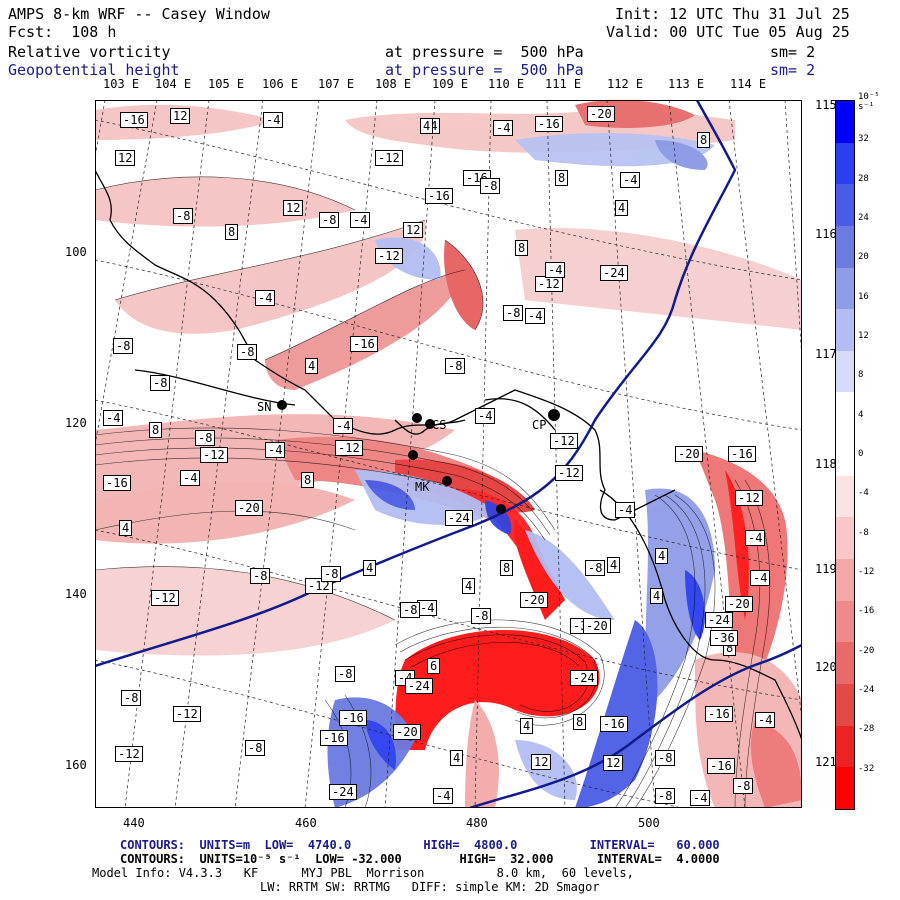 The image size is (900, 900). What do you see at coordinates (484, 70) in the screenshot?
I see `field2-level: at pressure = 500 hPa` at bounding box center [484, 70].